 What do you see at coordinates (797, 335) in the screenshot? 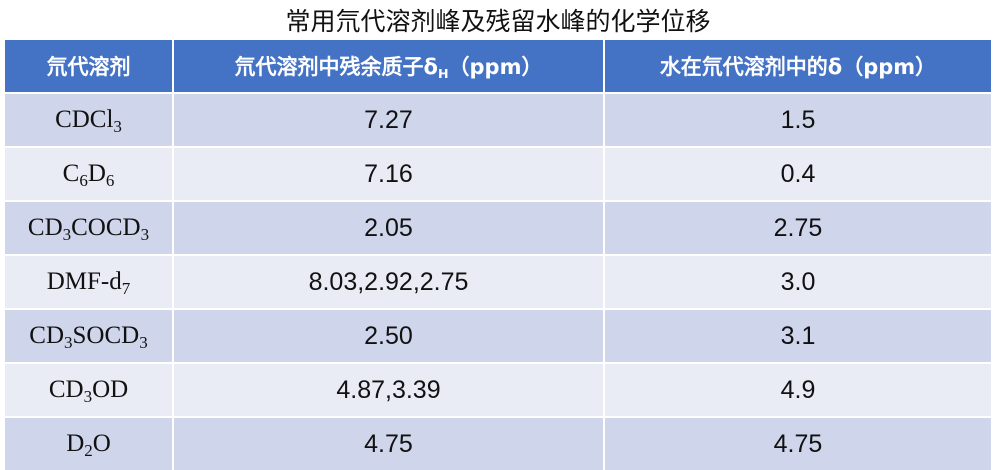
I see `cell-water-shift: 3.1` at bounding box center [797, 335].